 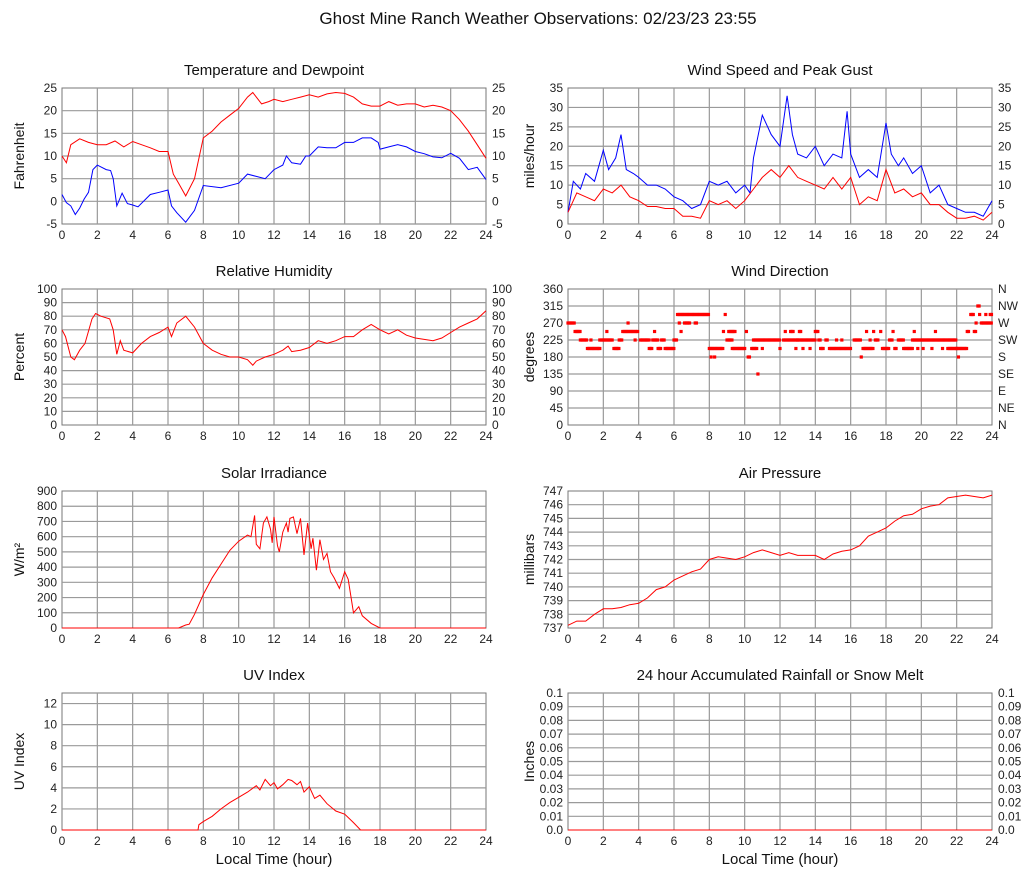 What do you see at coordinates (553, 560) in the screenshot?
I see `y-tick-label: 742` at bounding box center [553, 560].